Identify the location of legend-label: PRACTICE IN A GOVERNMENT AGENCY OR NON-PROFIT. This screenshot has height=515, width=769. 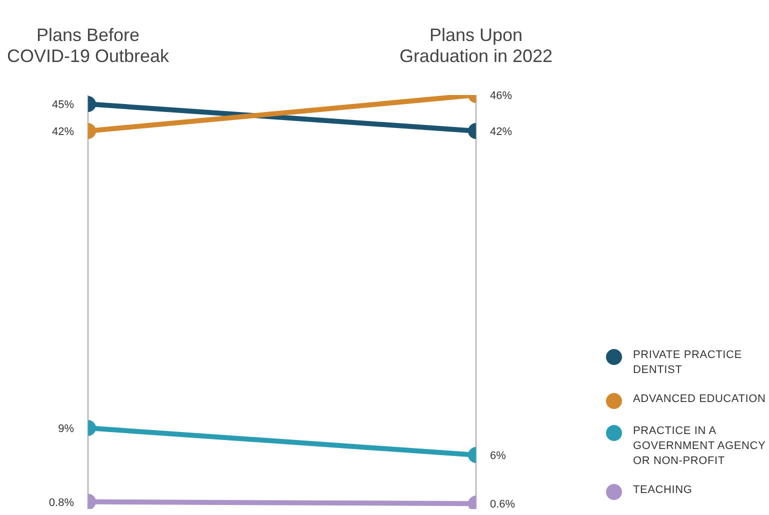
(699, 446).